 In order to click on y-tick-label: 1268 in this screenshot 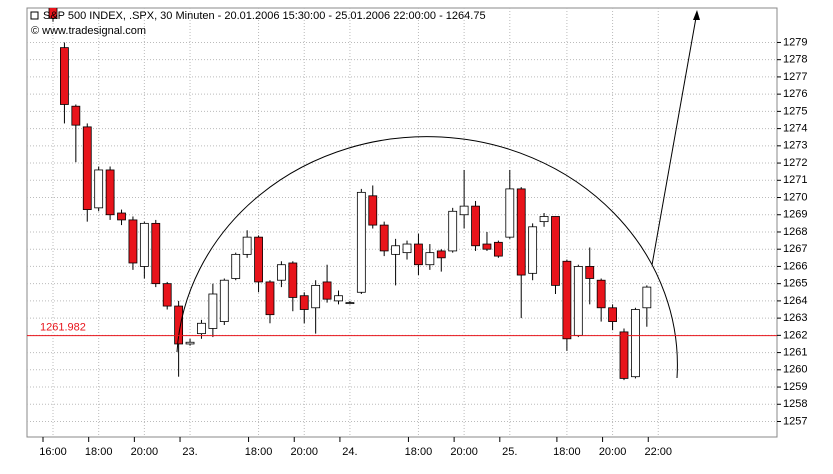, I will do `click(795, 232)`.